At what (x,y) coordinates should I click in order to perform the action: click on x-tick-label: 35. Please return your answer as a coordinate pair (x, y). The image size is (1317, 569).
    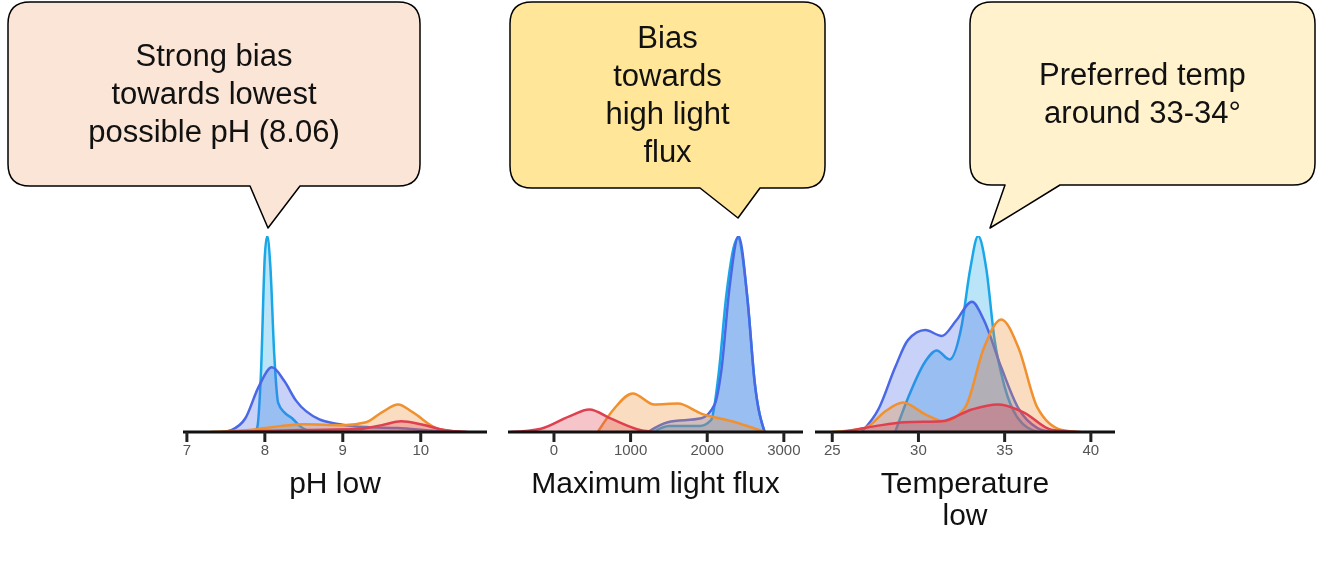
    Looking at the image, I should click on (1004, 449).